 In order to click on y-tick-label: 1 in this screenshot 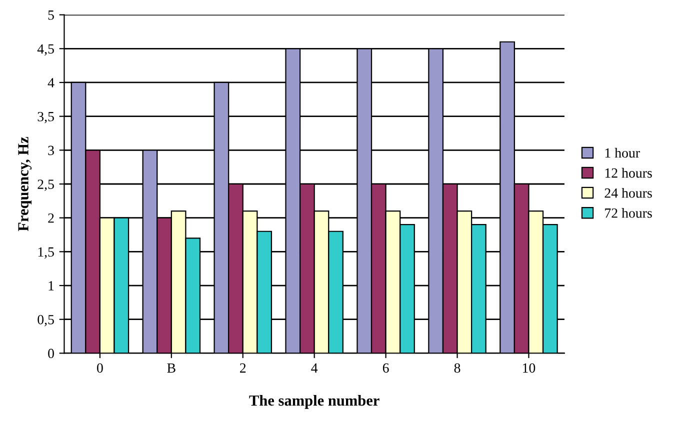, I will do `click(51, 285)`.